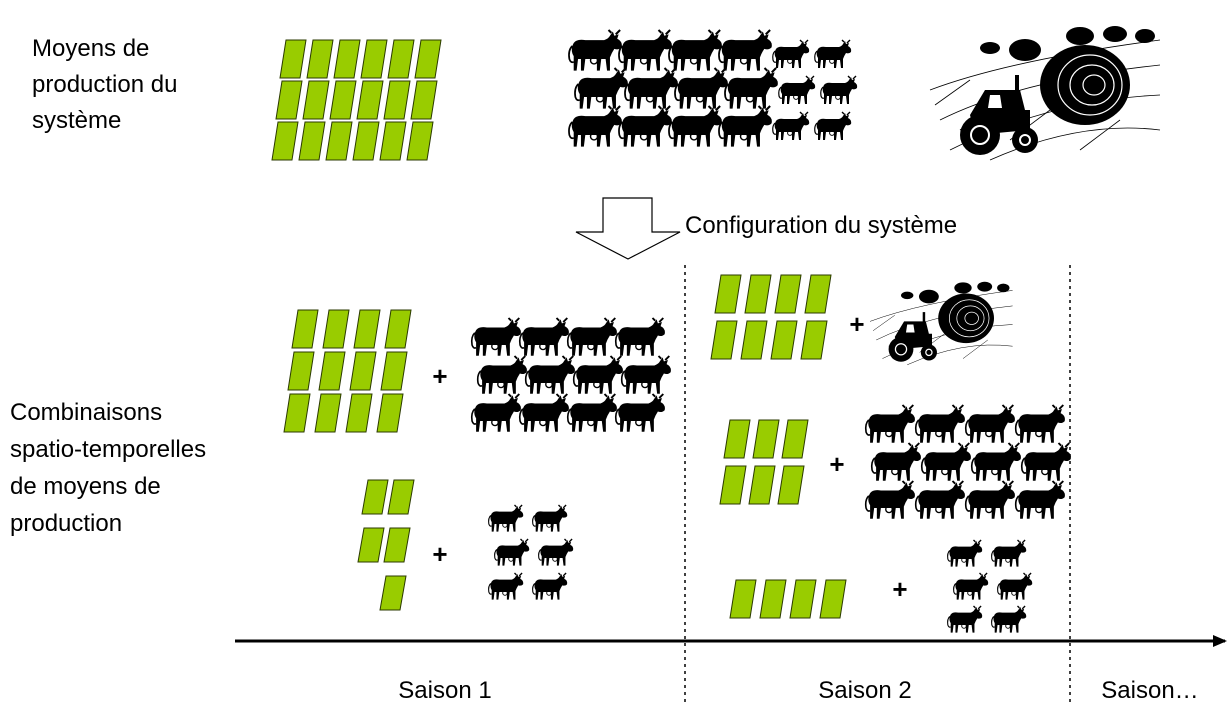  Describe the element at coordinates (941, 321) in the screenshot. I see `hay-and-tractor` at that location.